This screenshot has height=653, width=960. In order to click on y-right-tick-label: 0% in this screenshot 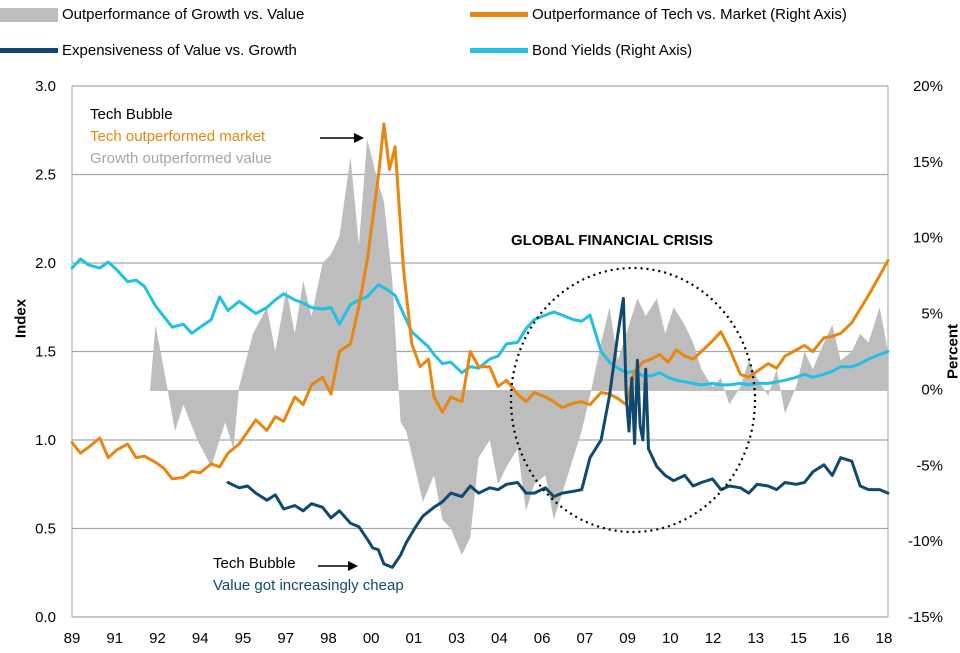, I will do `click(932, 389)`.